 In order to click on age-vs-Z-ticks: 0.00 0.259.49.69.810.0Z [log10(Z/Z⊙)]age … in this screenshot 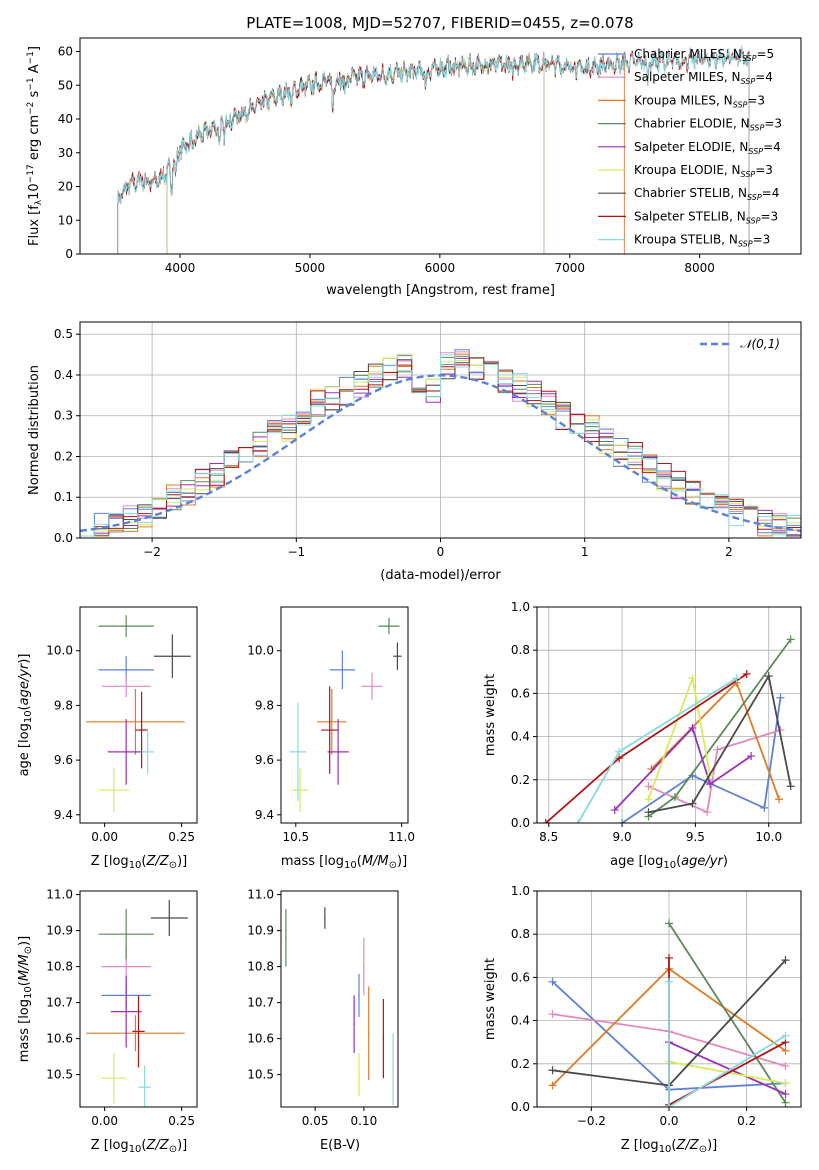, I will do `click(107, 738)`.